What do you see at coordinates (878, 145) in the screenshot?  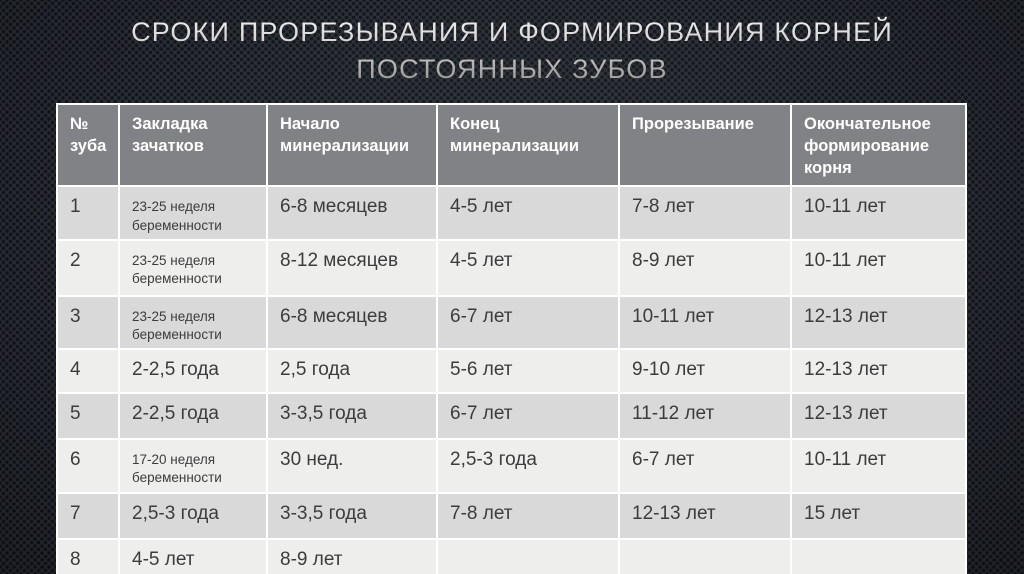 I see `column-header-root-final-formation: Окончательное формирование корня` at bounding box center [878, 145].